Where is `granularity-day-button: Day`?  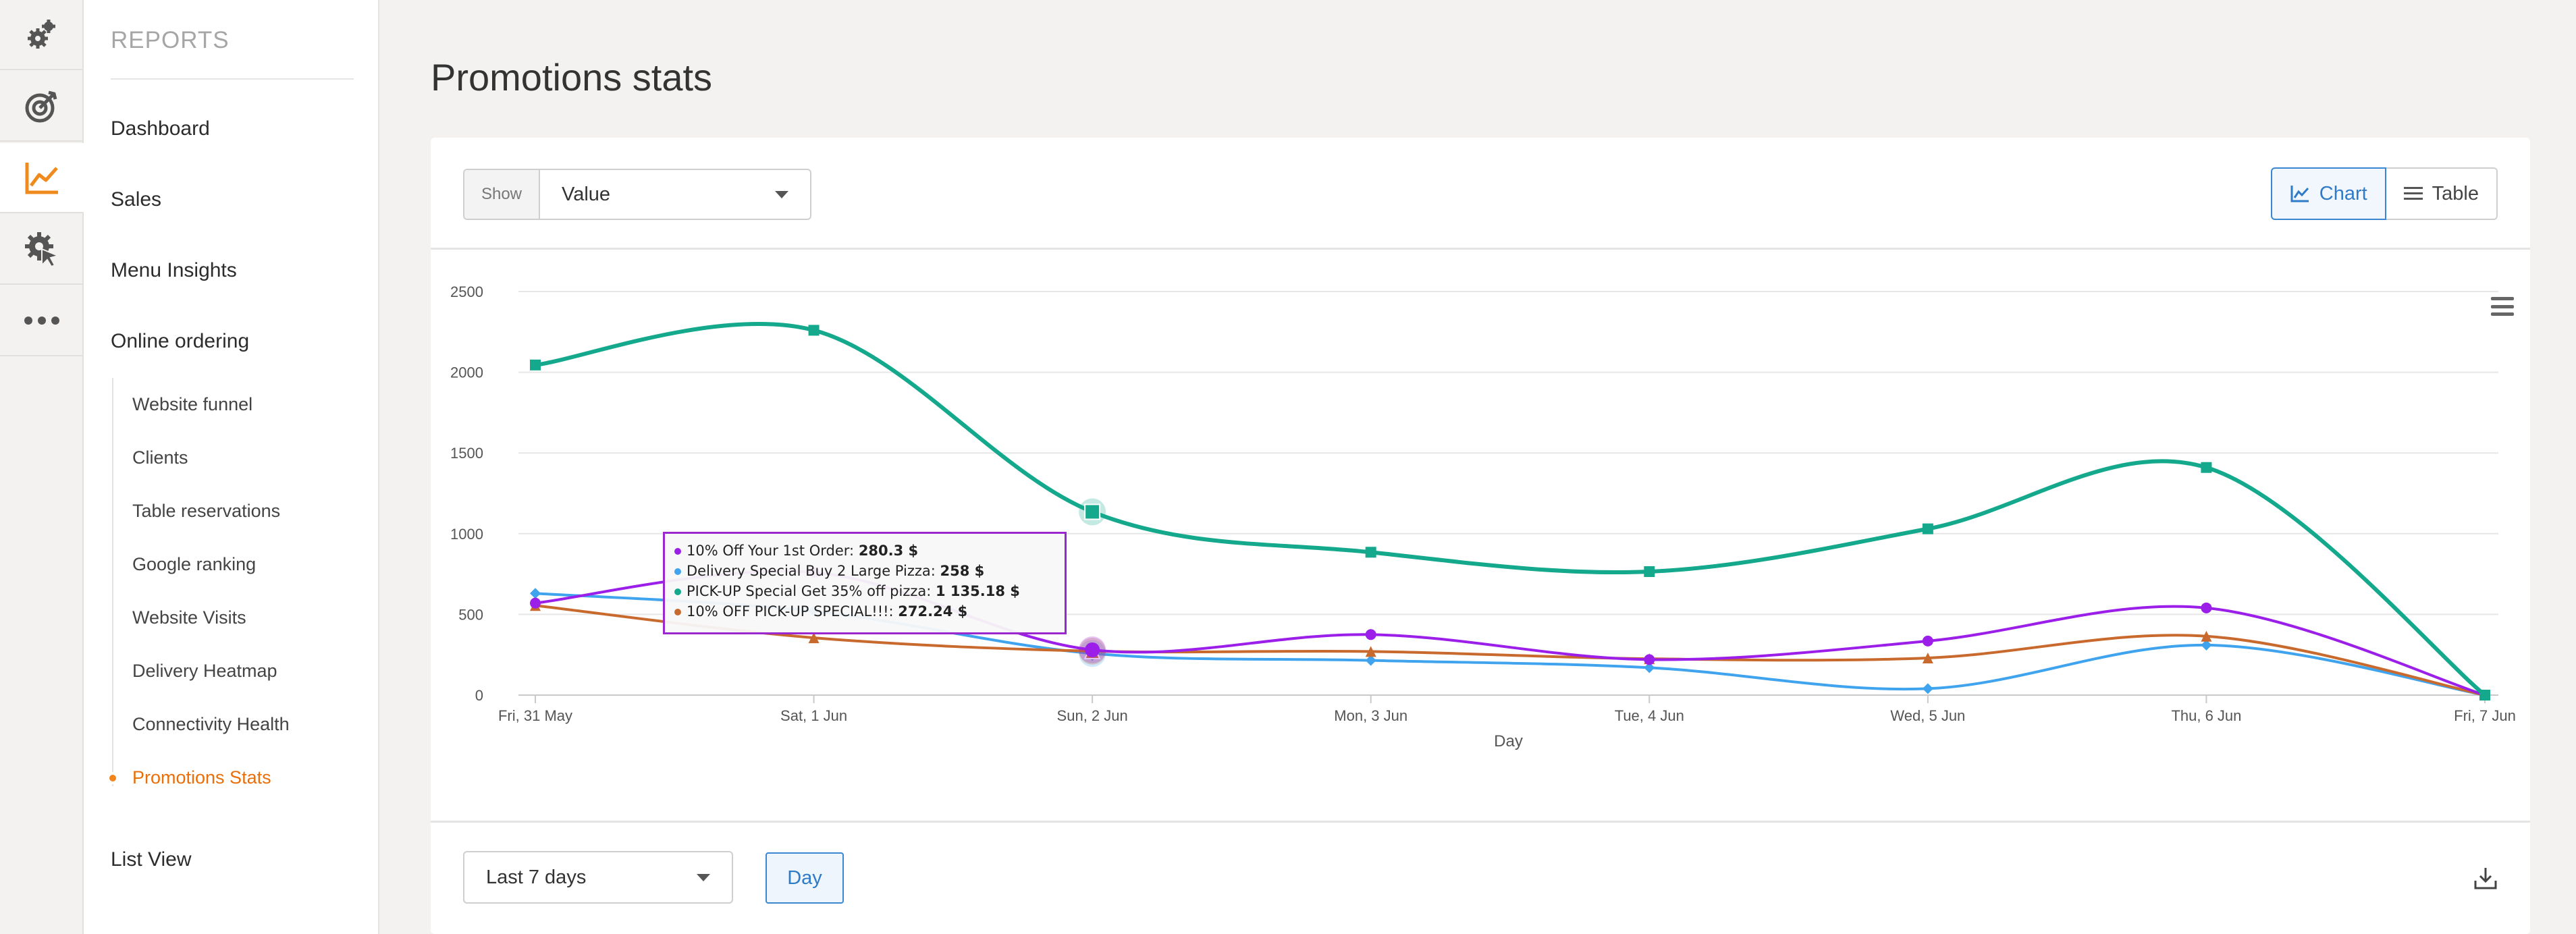 granularity-day-button: Day is located at coordinates (805, 878).